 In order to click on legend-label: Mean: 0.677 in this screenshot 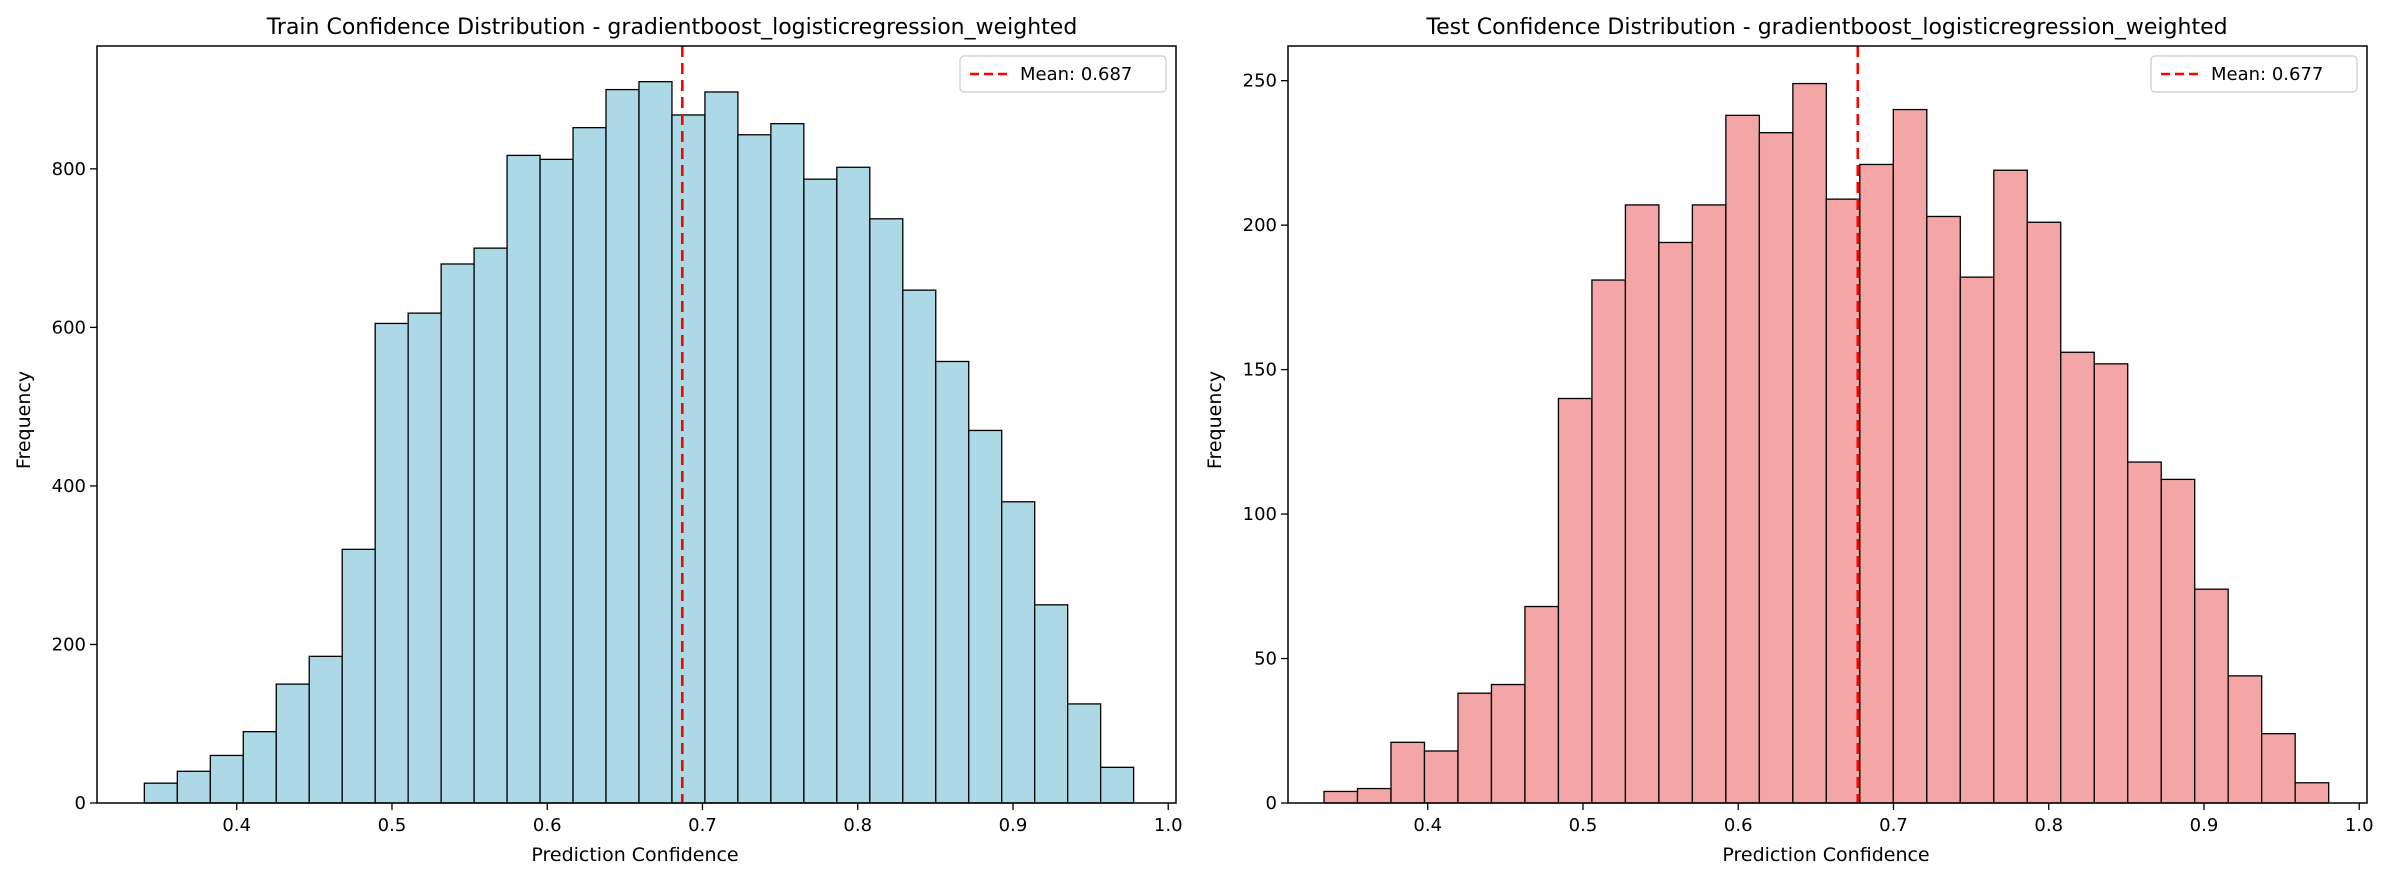, I will do `click(2267, 74)`.